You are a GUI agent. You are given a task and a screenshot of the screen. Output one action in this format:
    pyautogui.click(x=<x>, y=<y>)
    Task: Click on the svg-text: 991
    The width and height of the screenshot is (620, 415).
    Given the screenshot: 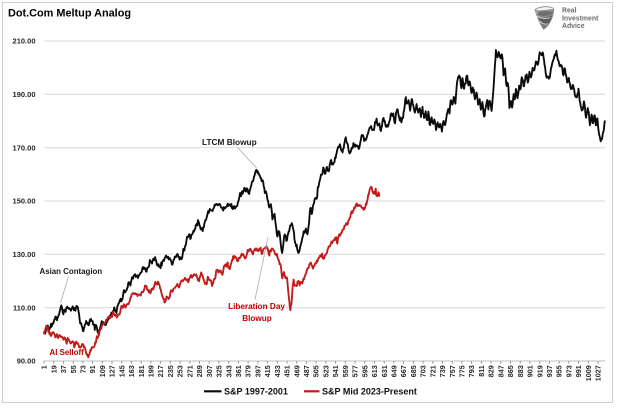 What is the action you would take?
    pyautogui.click(x=578, y=371)
    